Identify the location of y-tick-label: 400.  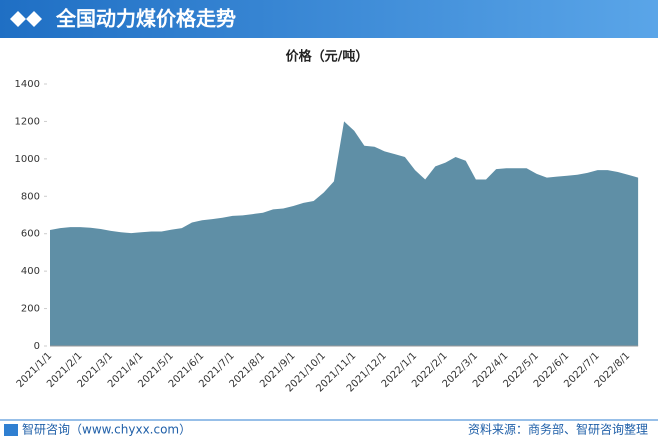
(30, 271).